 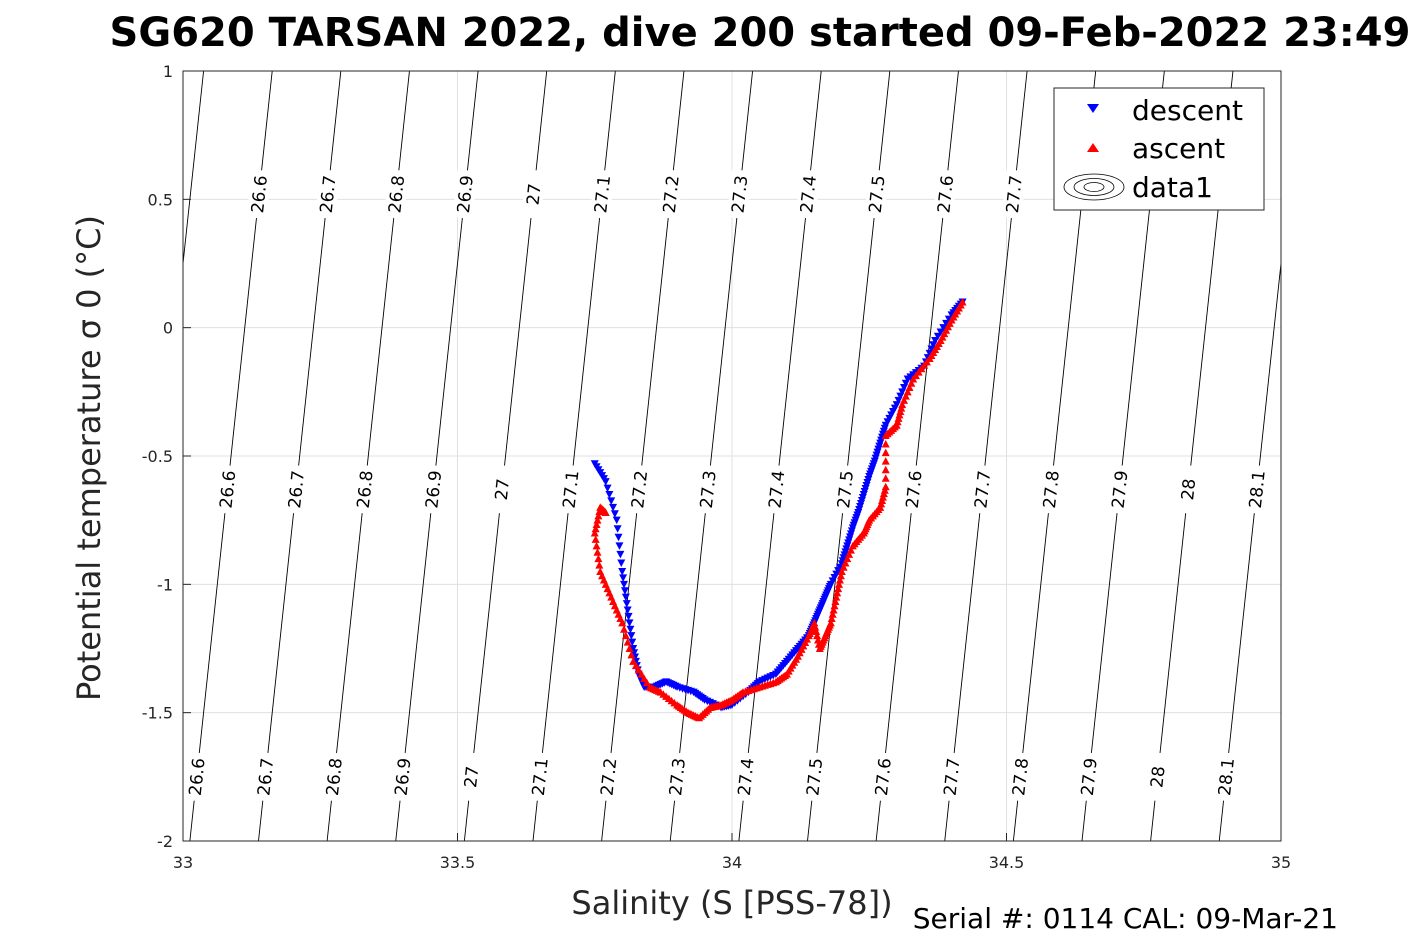 What do you see at coordinates (1178, 148) in the screenshot?
I see `legend-ascent-label: ascent` at bounding box center [1178, 148].